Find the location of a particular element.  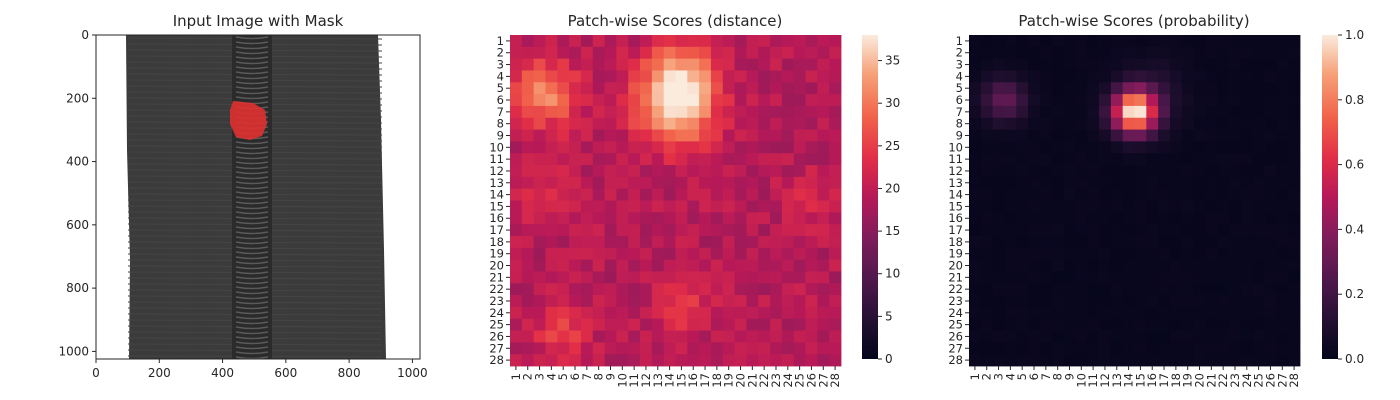

probability-x-tick-label: 8 is located at coordinates (1058, 376).